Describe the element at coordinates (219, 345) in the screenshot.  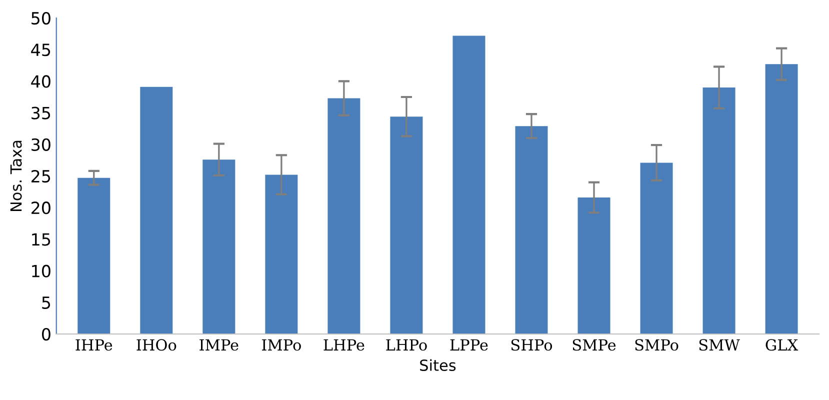
I see `x-tick-label: IMPe` at that location.